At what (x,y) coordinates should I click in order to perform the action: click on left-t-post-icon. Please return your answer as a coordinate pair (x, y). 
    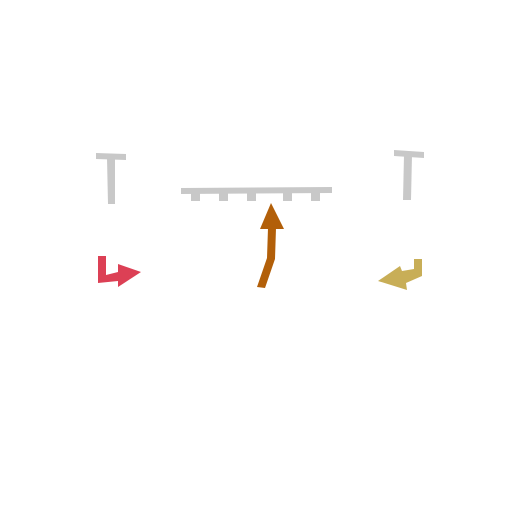
    Looking at the image, I should click on (111, 178).